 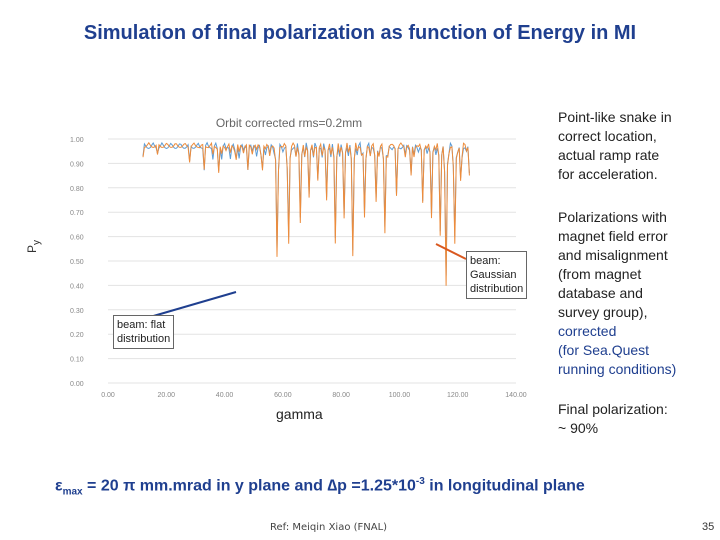 What do you see at coordinates (77, 189) in the screenshot?
I see `y-tick-label: 0.80` at bounding box center [77, 189].